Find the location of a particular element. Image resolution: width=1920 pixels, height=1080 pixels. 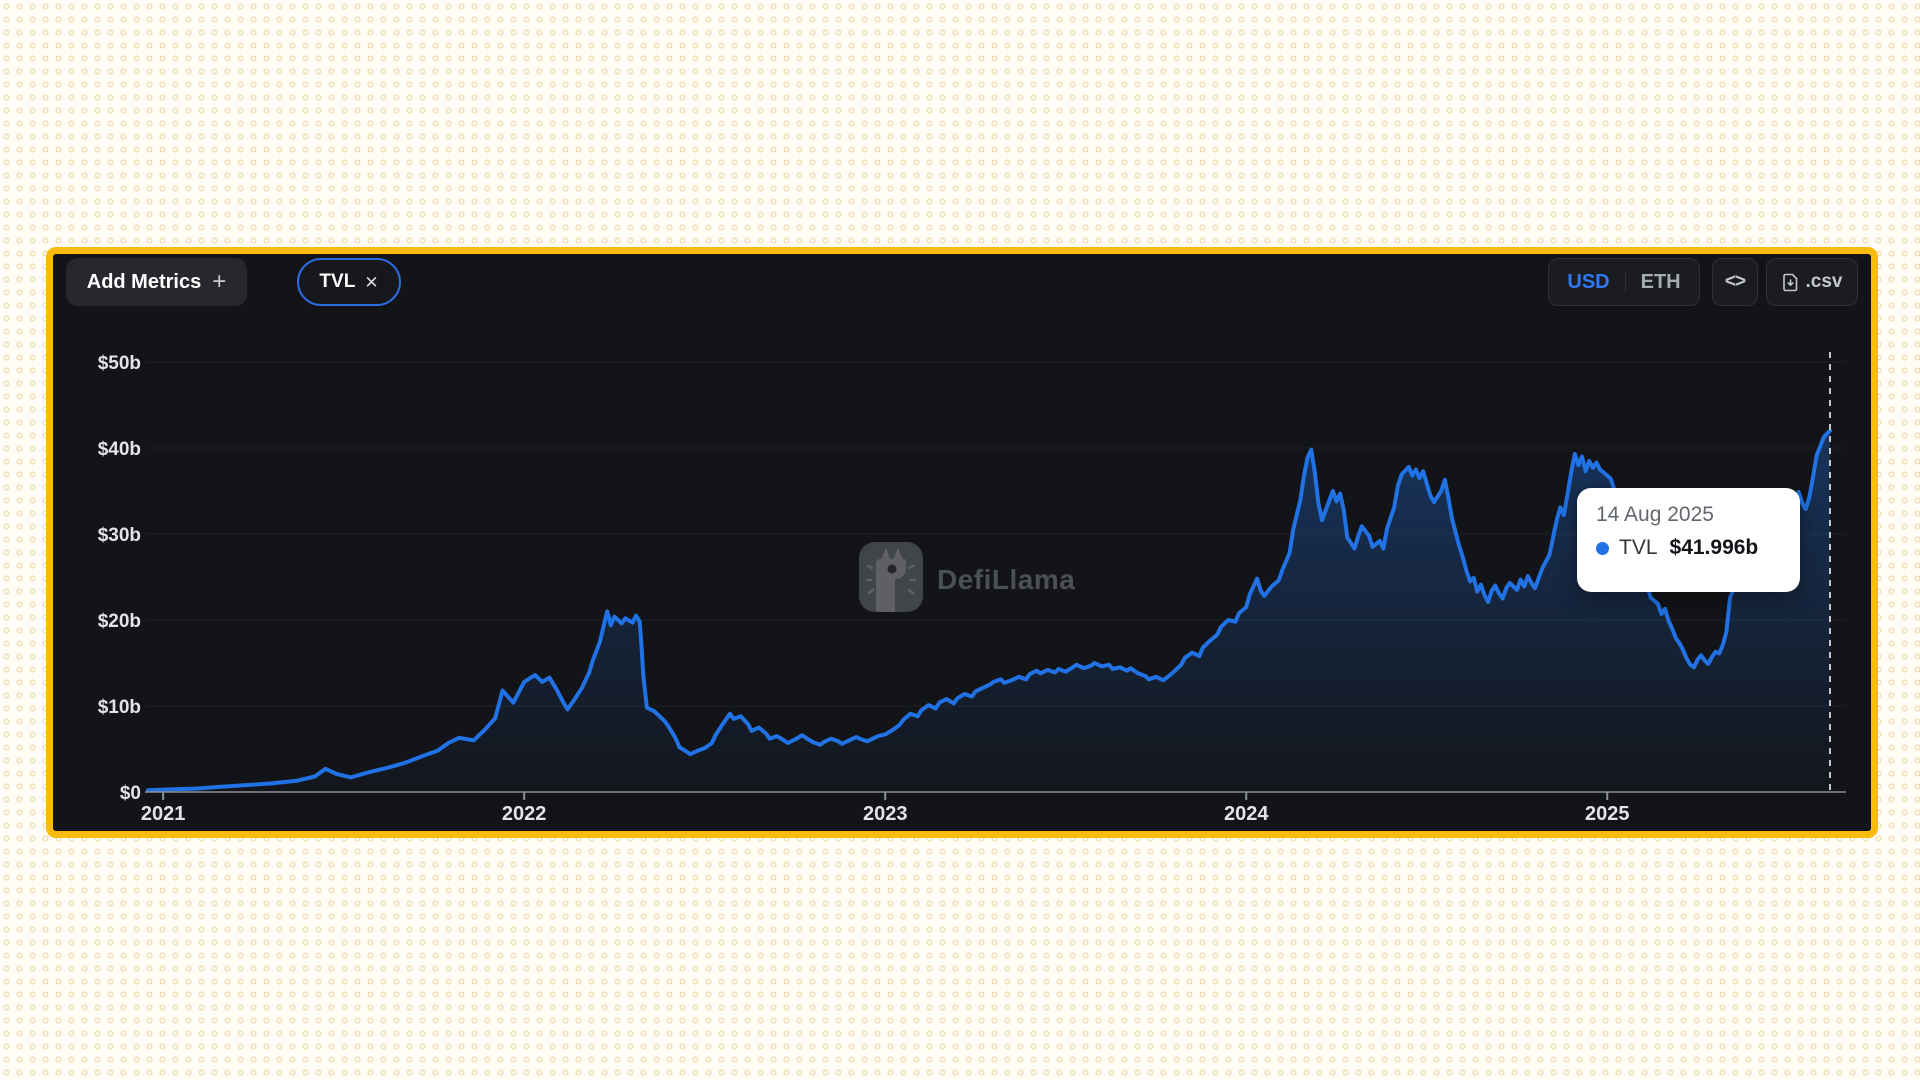

add-metrics-label: Add Metrics is located at coordinates (144, 281).